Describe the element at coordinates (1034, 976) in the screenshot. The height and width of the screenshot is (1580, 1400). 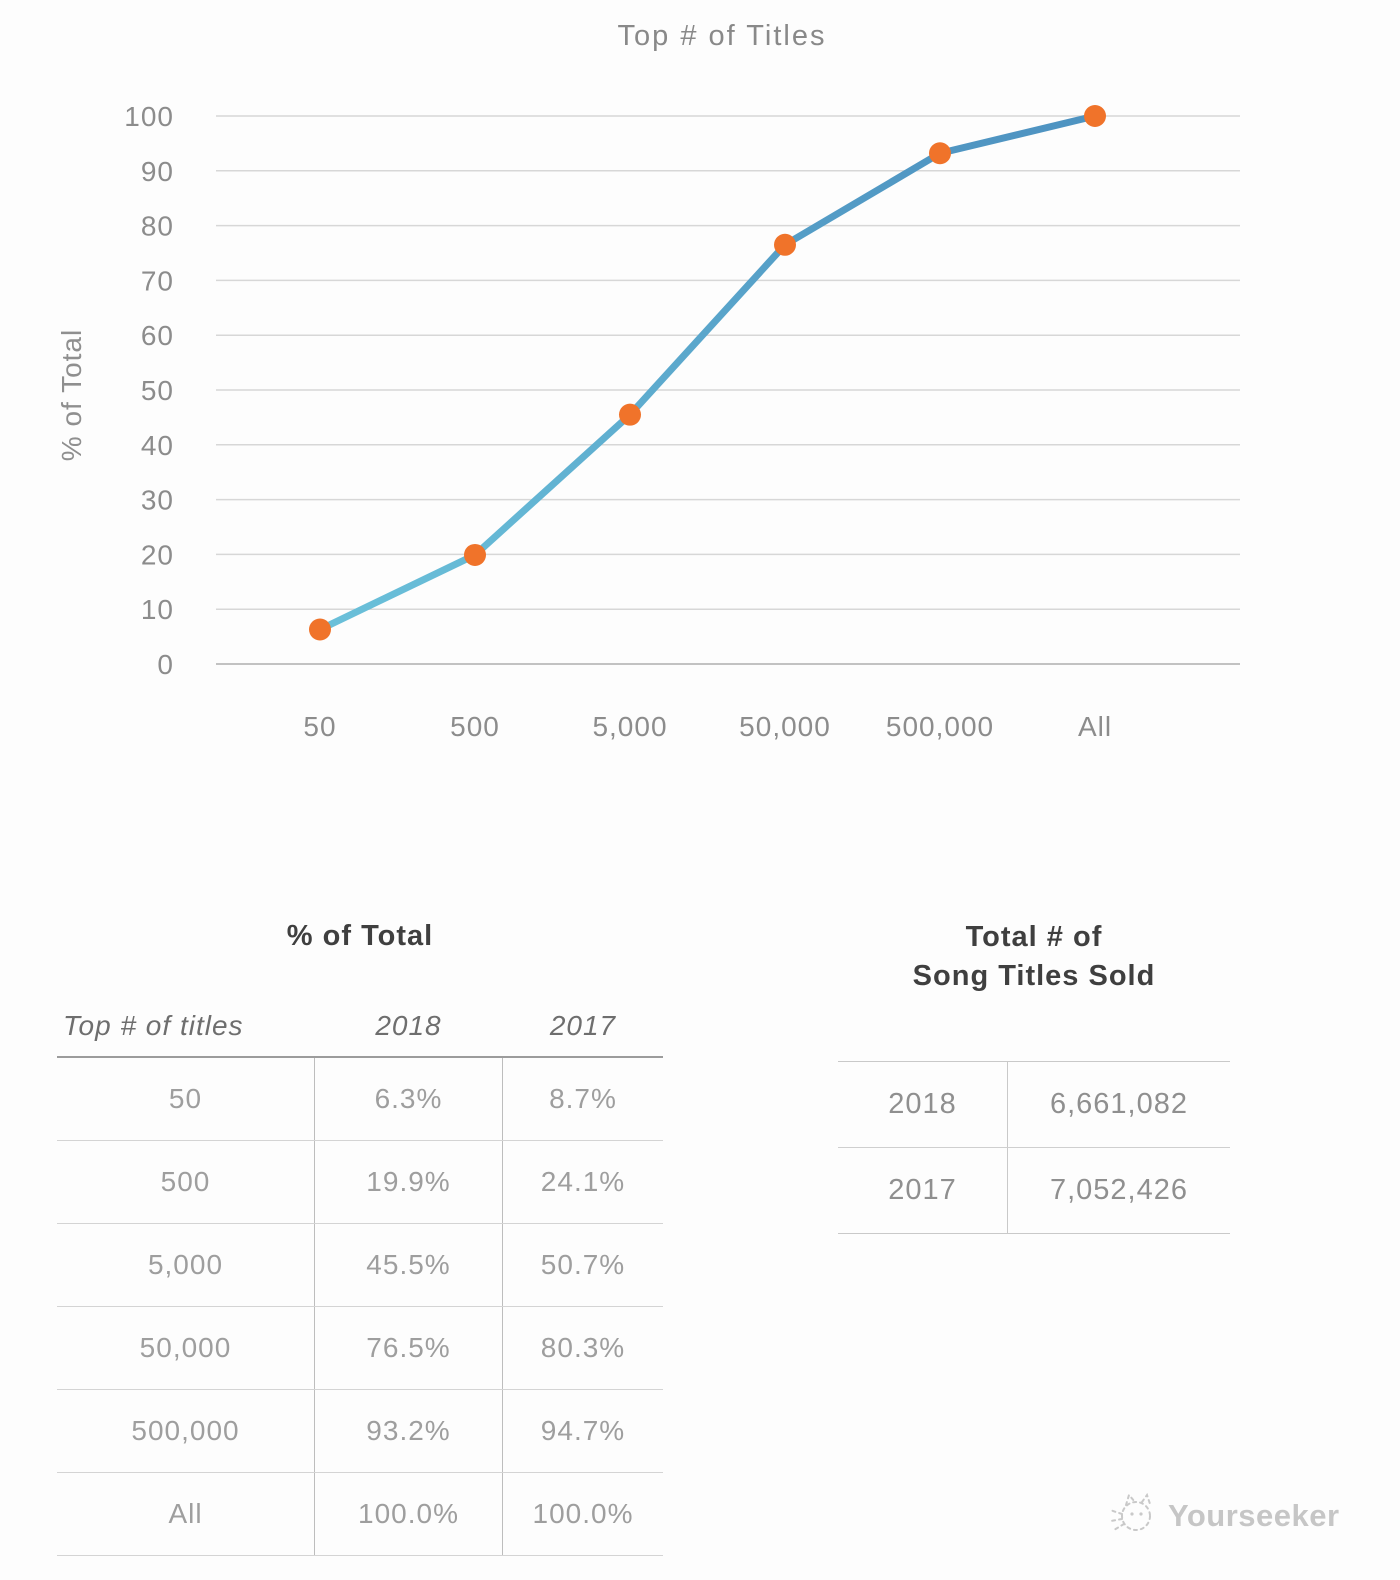
I see `totals-title-line2: Song Titles Sold` at that location.